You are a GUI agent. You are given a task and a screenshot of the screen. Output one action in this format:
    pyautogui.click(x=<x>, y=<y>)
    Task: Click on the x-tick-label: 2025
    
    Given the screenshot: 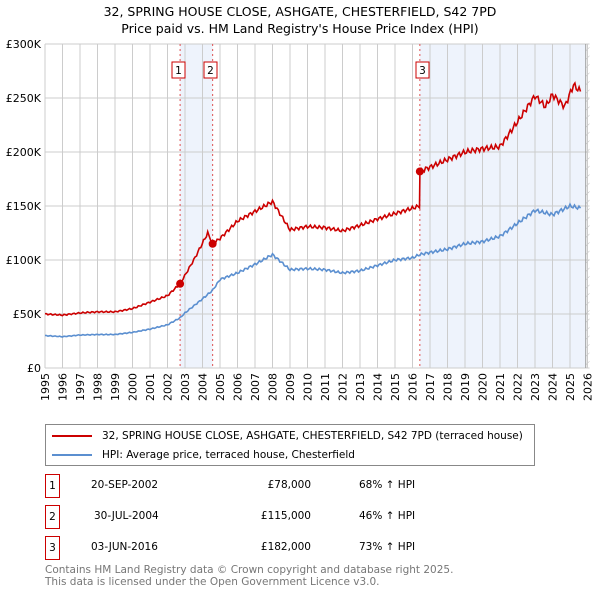 What is the action you would take?
    pyautogui.click(x=570, y=387)
    